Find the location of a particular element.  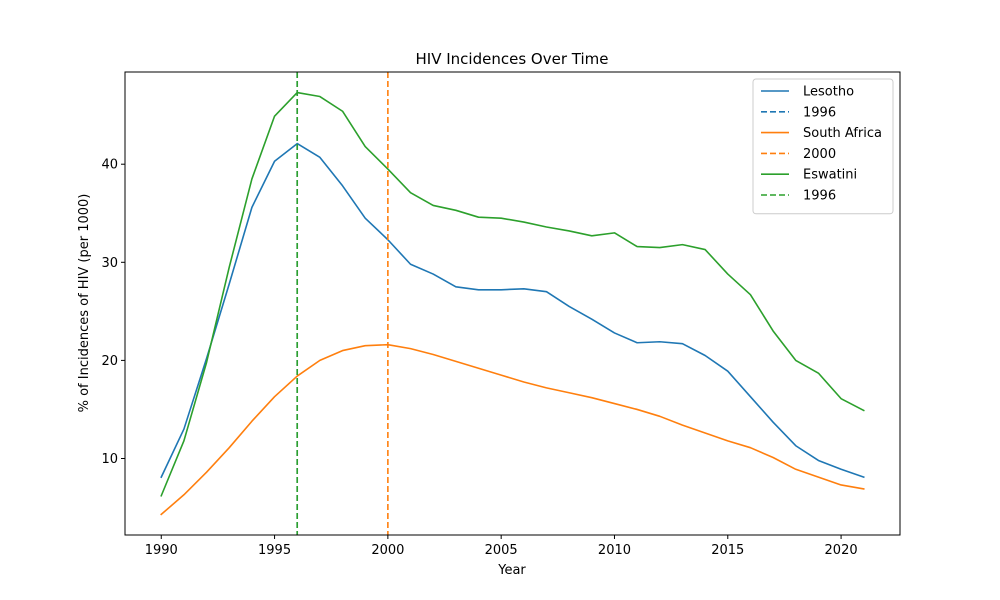

y-tick-label-30: 30 is located at coordinates (109, 263).